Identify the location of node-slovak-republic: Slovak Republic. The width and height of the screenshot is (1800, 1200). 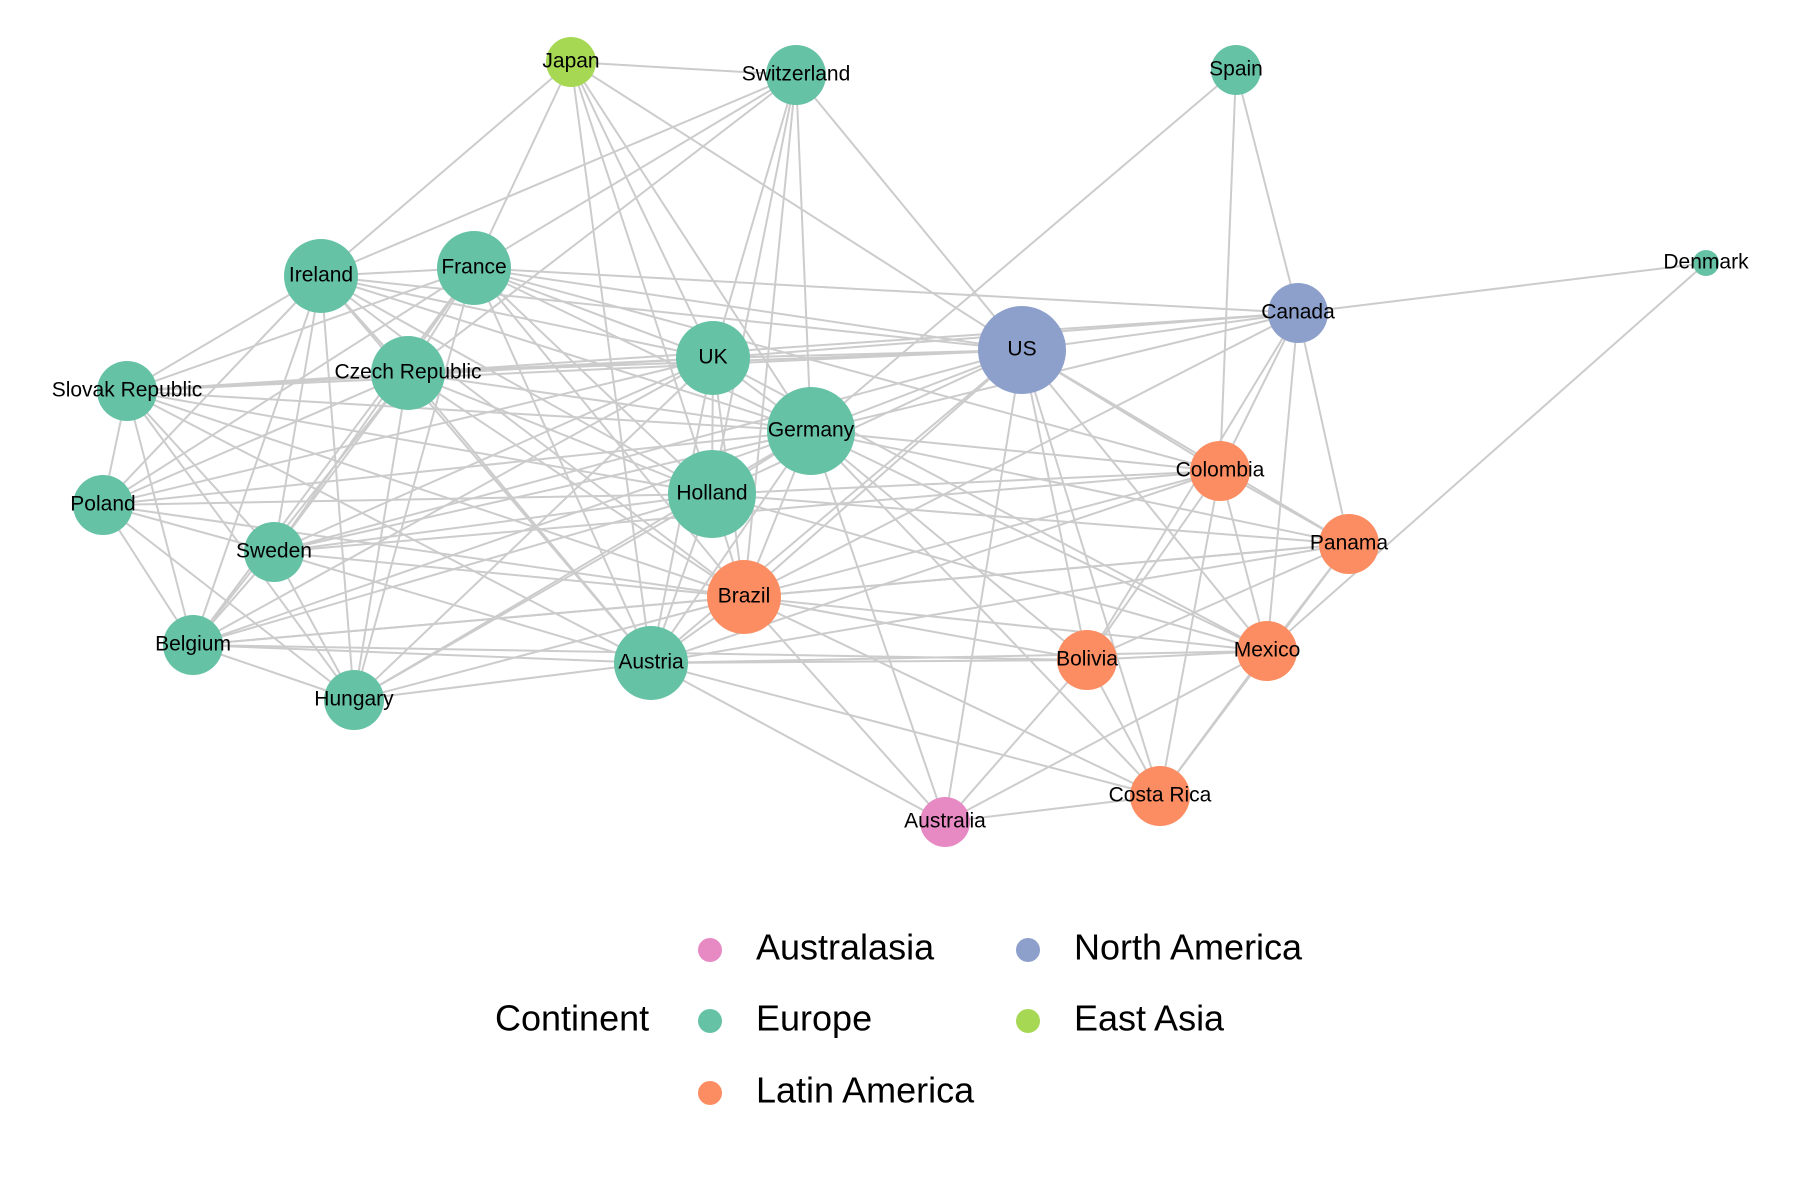
(127, 391).